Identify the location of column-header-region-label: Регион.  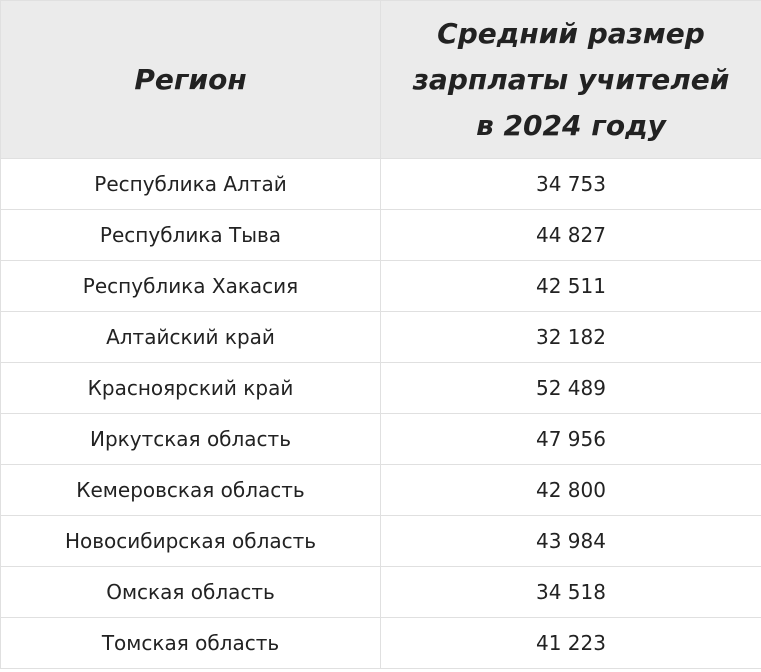
(190, 79).